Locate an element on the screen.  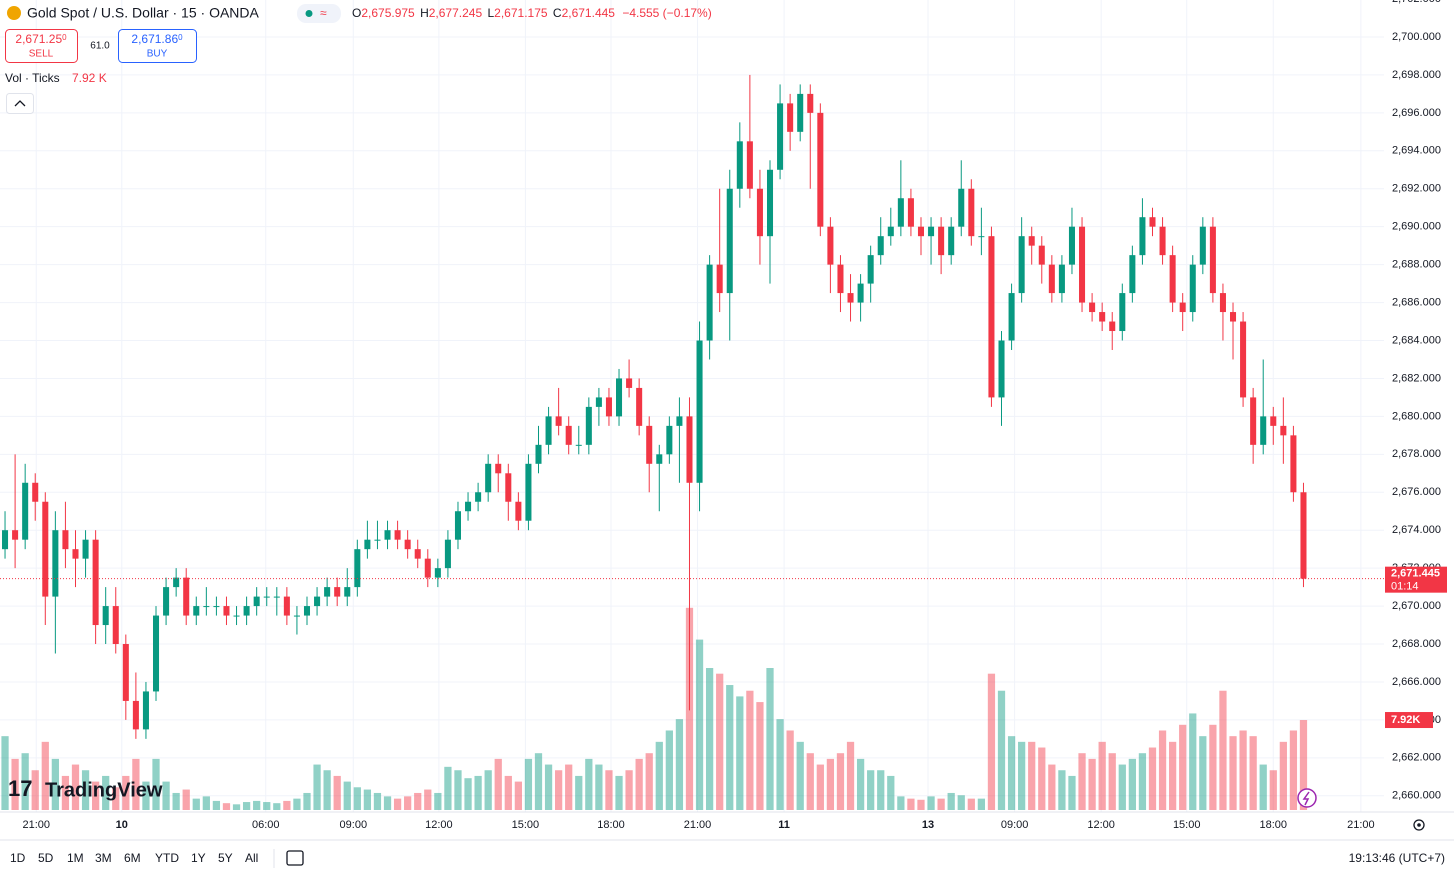
ohlc-key: C is located at coordinates (557, 13).